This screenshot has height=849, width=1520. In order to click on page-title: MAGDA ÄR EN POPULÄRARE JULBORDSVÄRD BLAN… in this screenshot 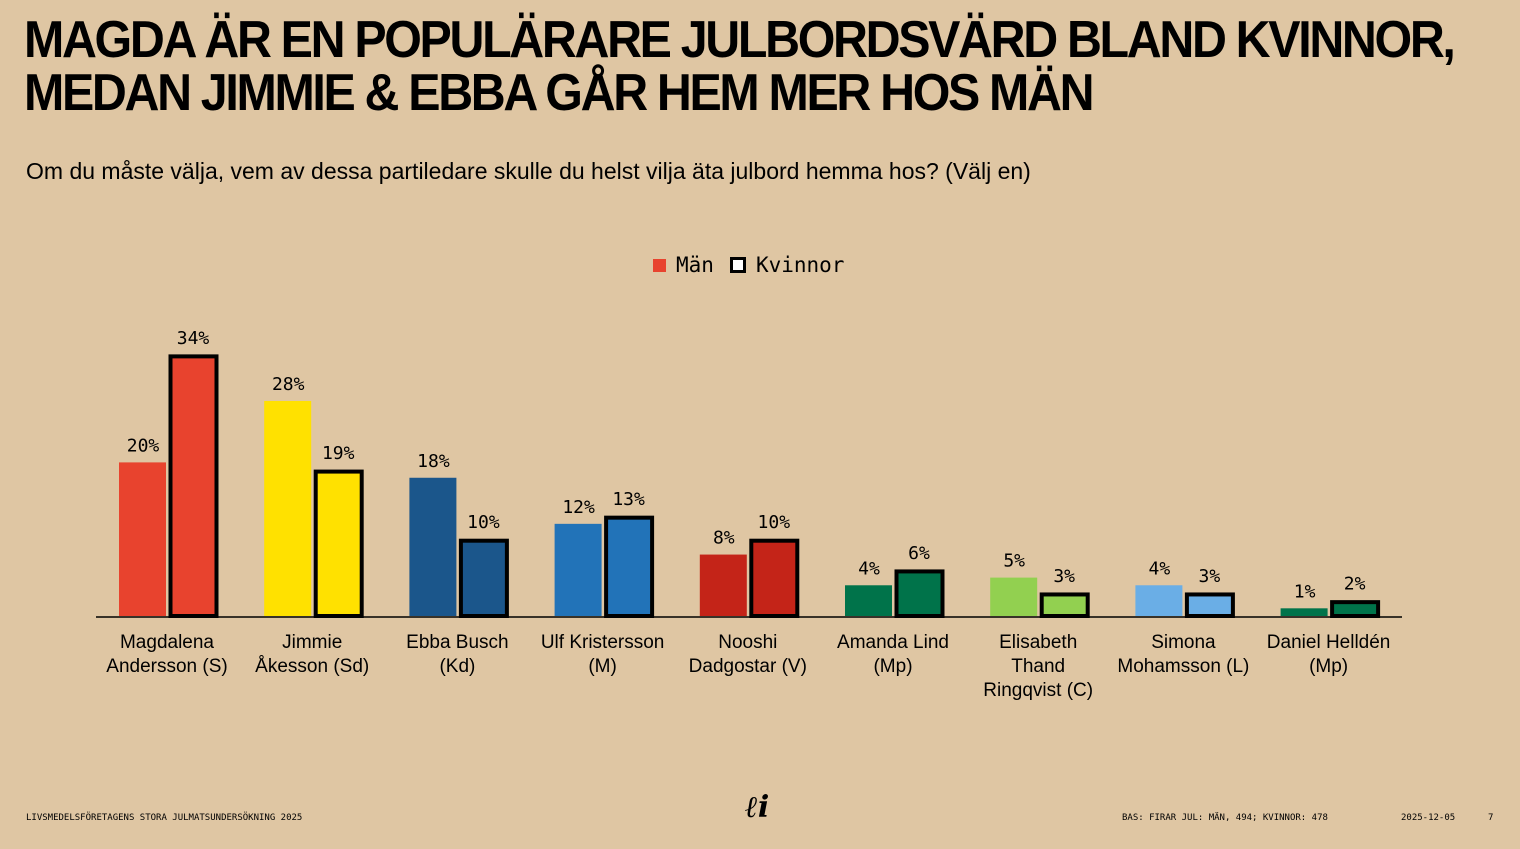, I will do `click(740, 66)`.